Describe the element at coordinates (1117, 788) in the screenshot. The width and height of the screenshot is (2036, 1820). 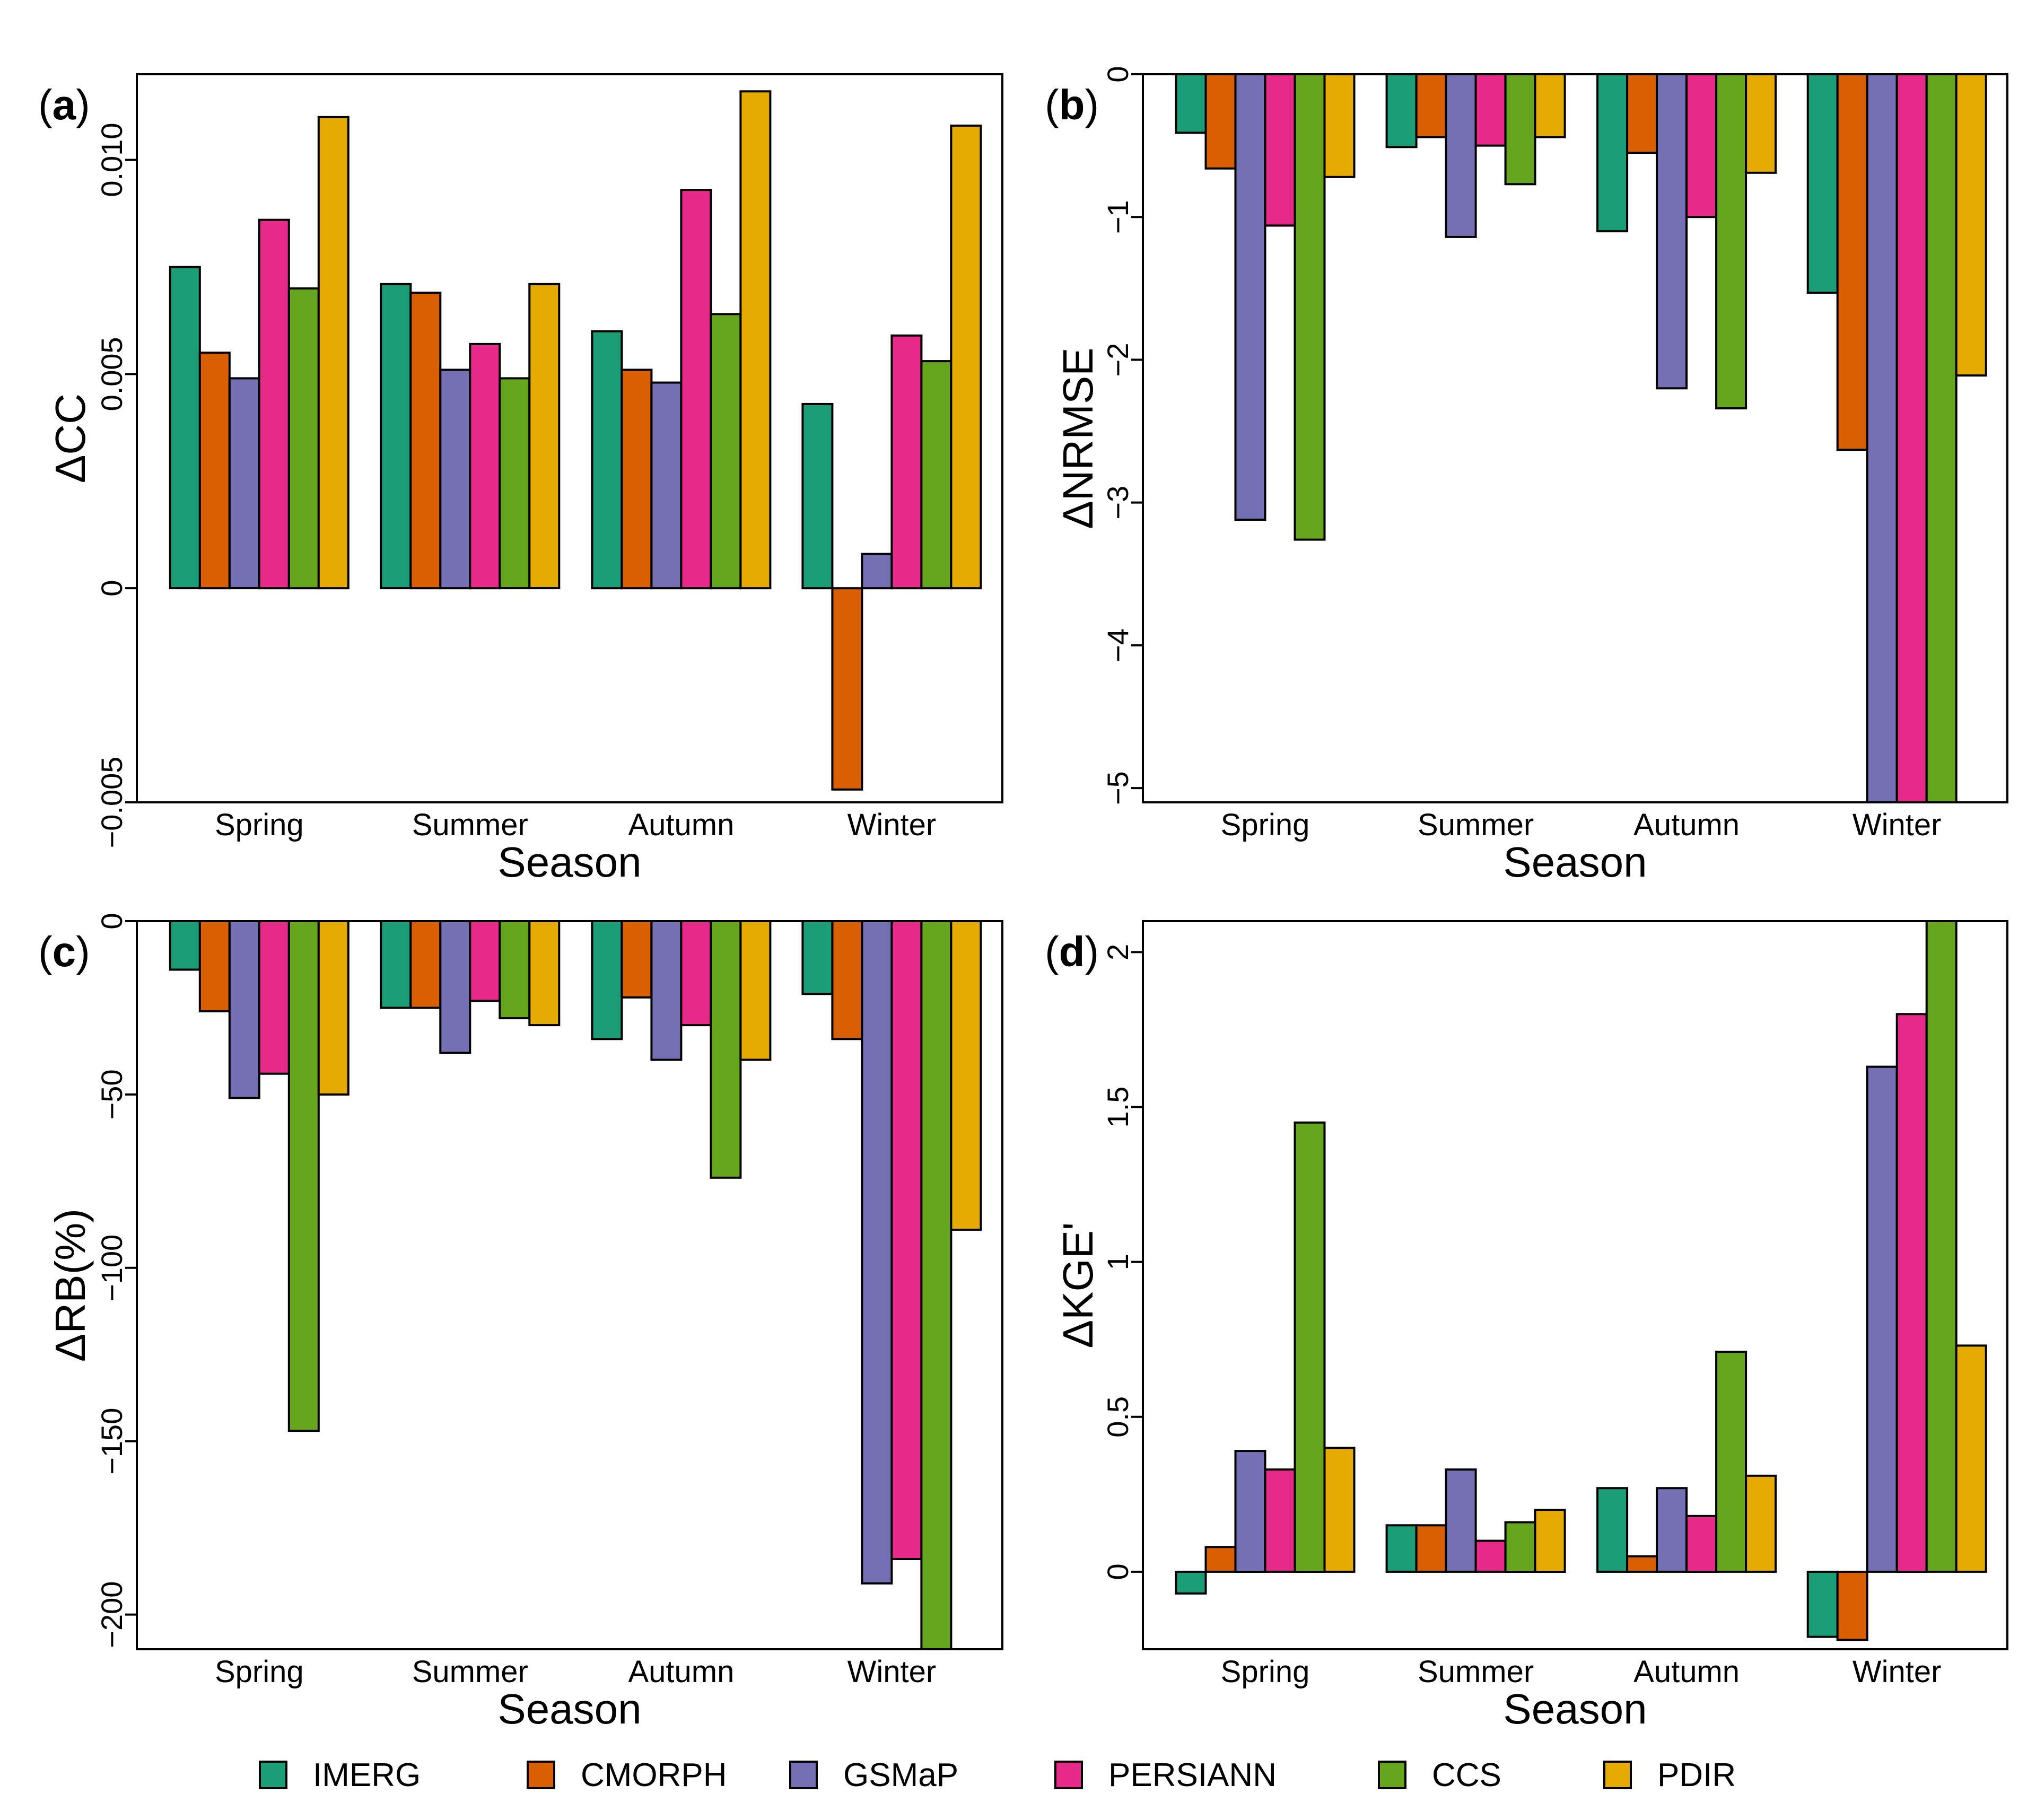
I see `ytick-label-b-0: −5` at that location.